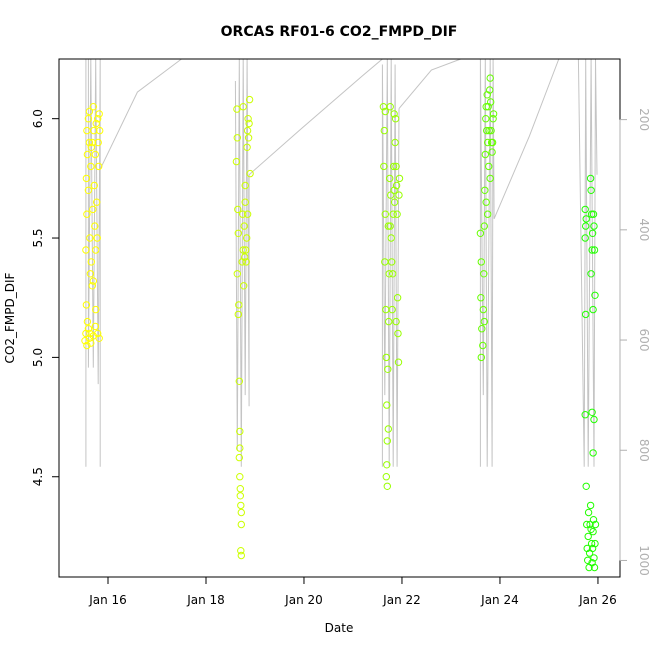 This screenshot has width=650, height=650. What do you see at coordinates (401, 600) in the screenshot?
I see `x-tick-label-3: Jan 22` at bounding box center [401, 600].